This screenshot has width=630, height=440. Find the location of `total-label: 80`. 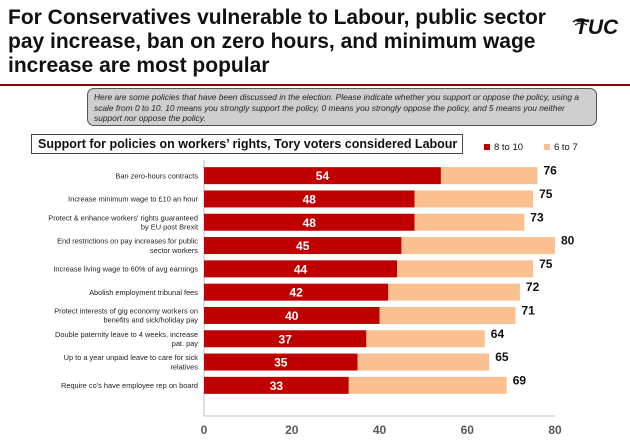

total-label: 80 is located at coordinates (568, 241).